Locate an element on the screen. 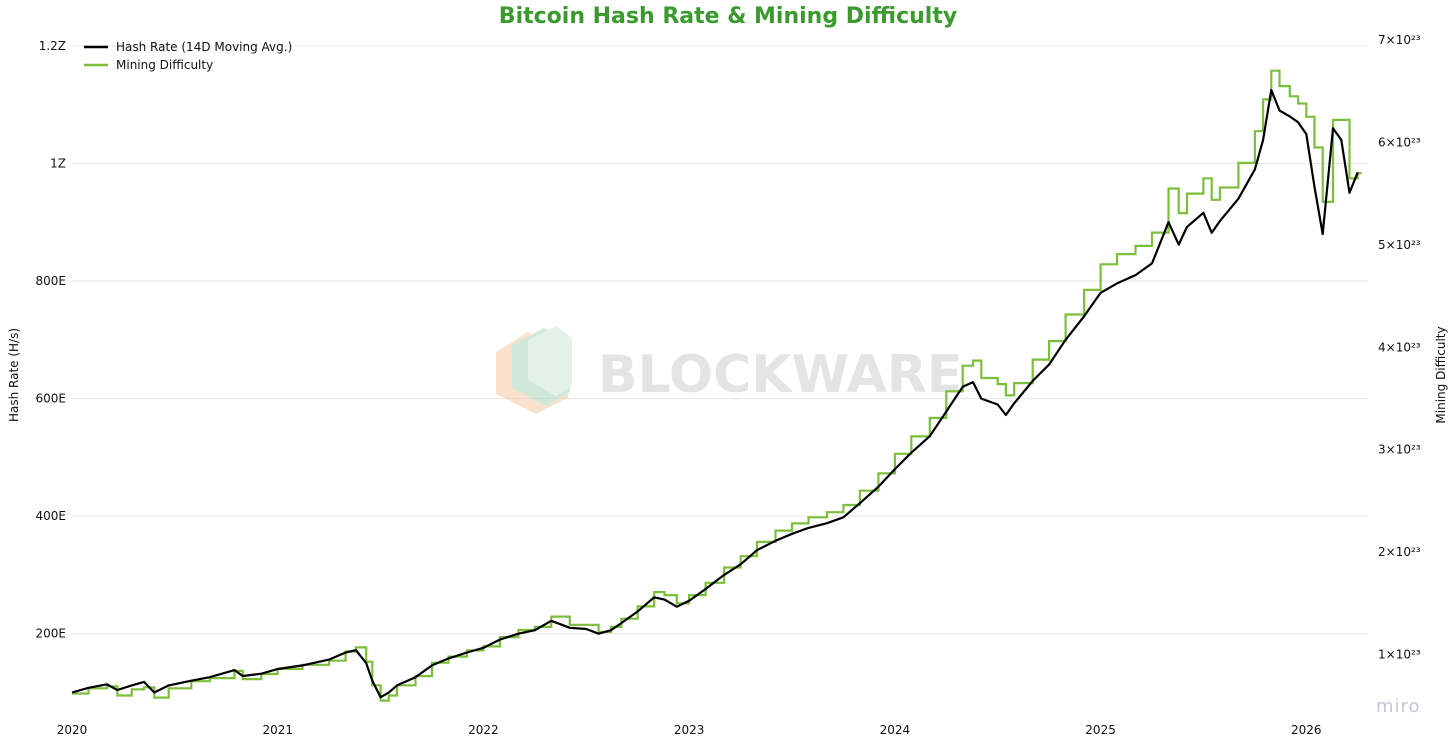 The image size is (1456, 745). x-axis: 2020 2021 2022 2023 2024 2025 2026 is located at coordinates (689, 730).